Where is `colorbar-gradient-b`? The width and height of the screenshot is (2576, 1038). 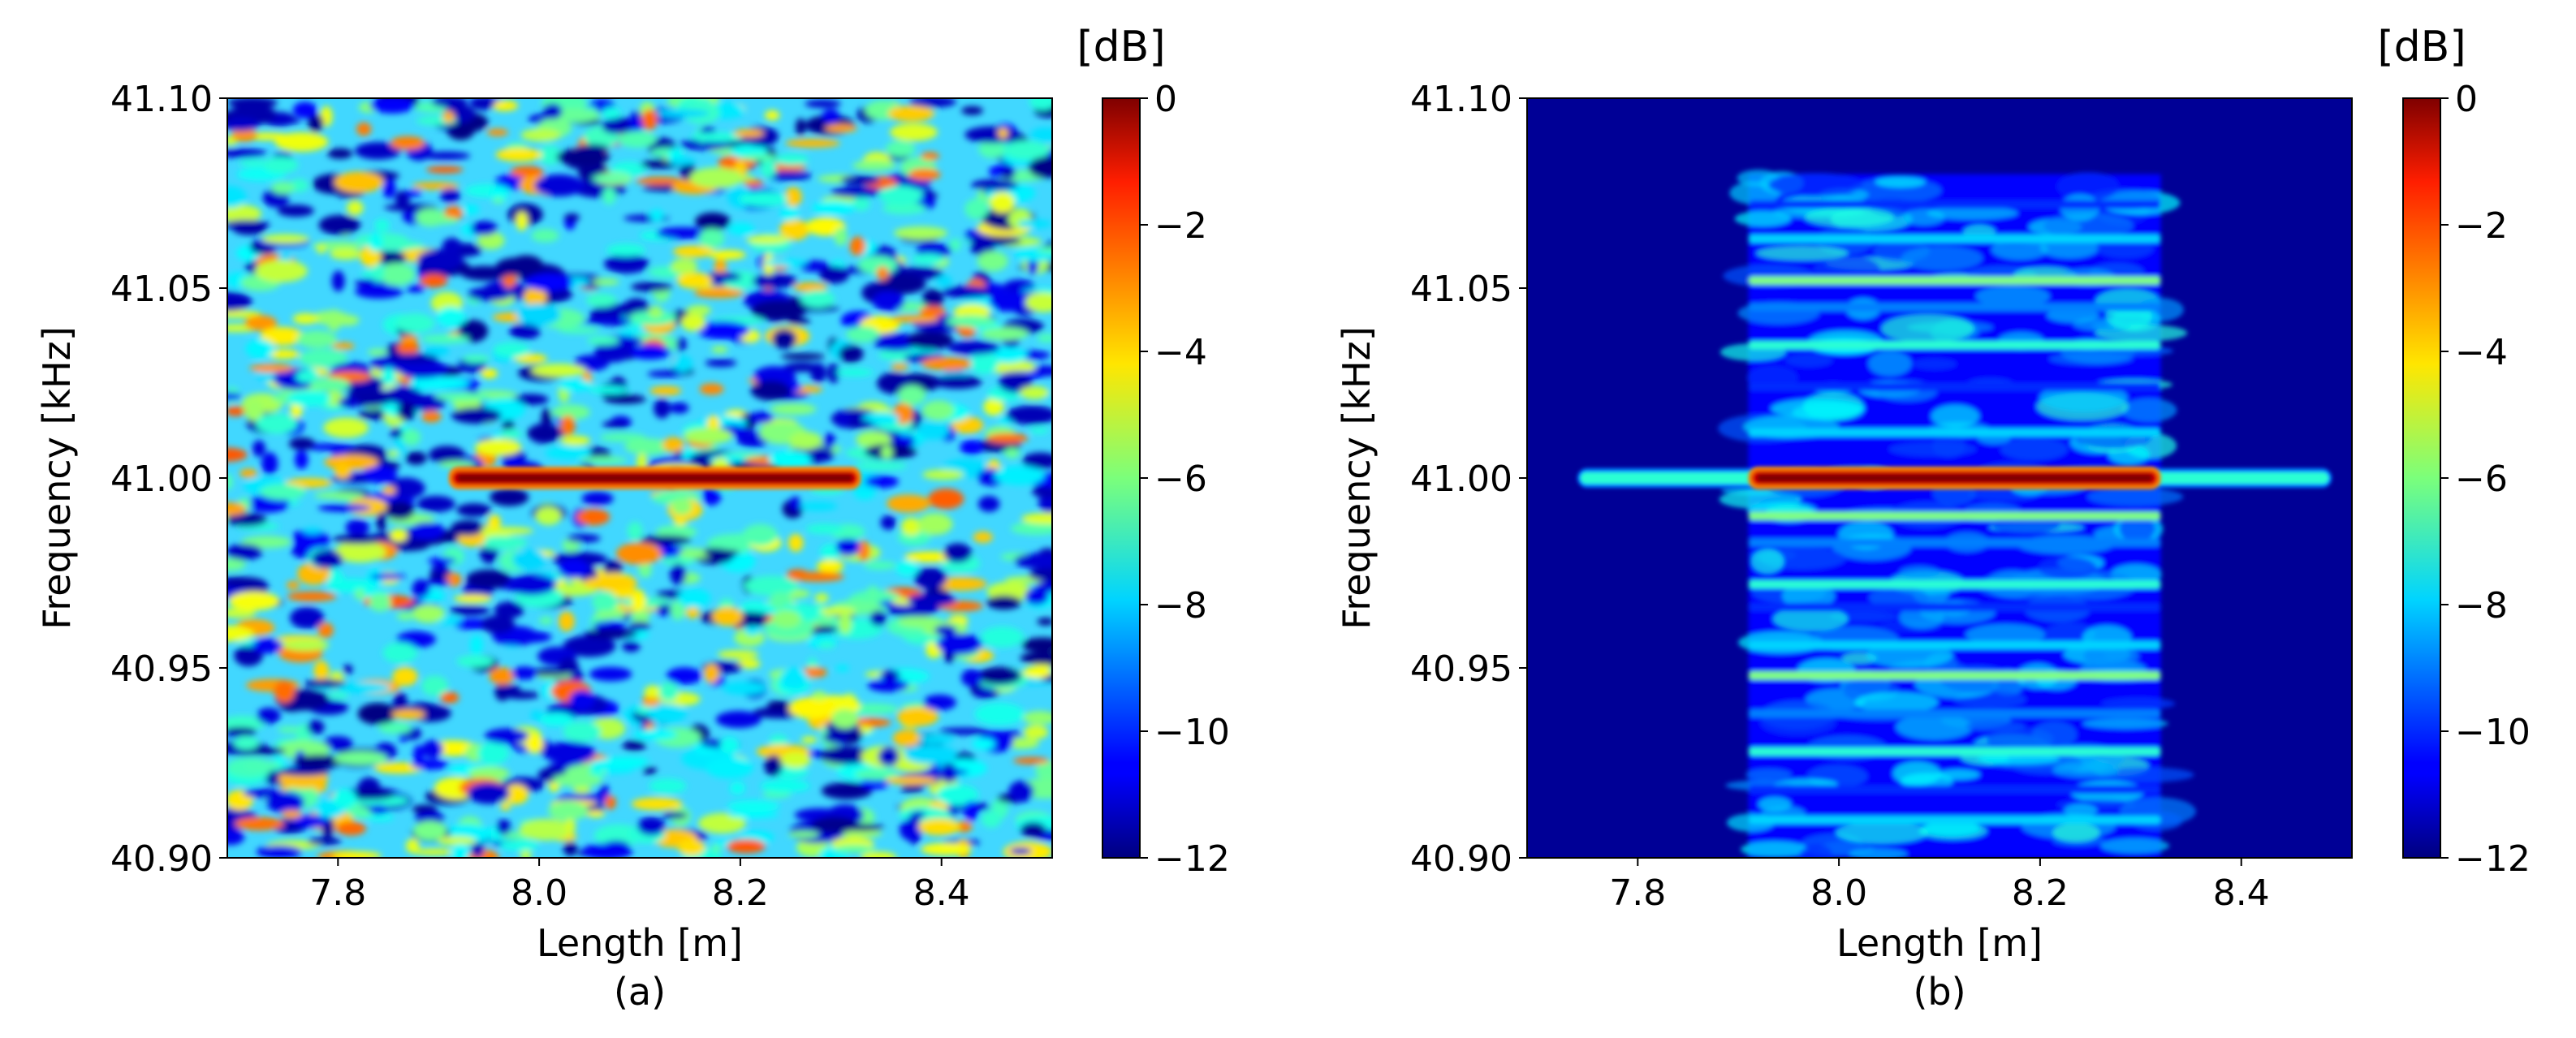 colorbar-gradient-b is located at coordinates (2421, 478).